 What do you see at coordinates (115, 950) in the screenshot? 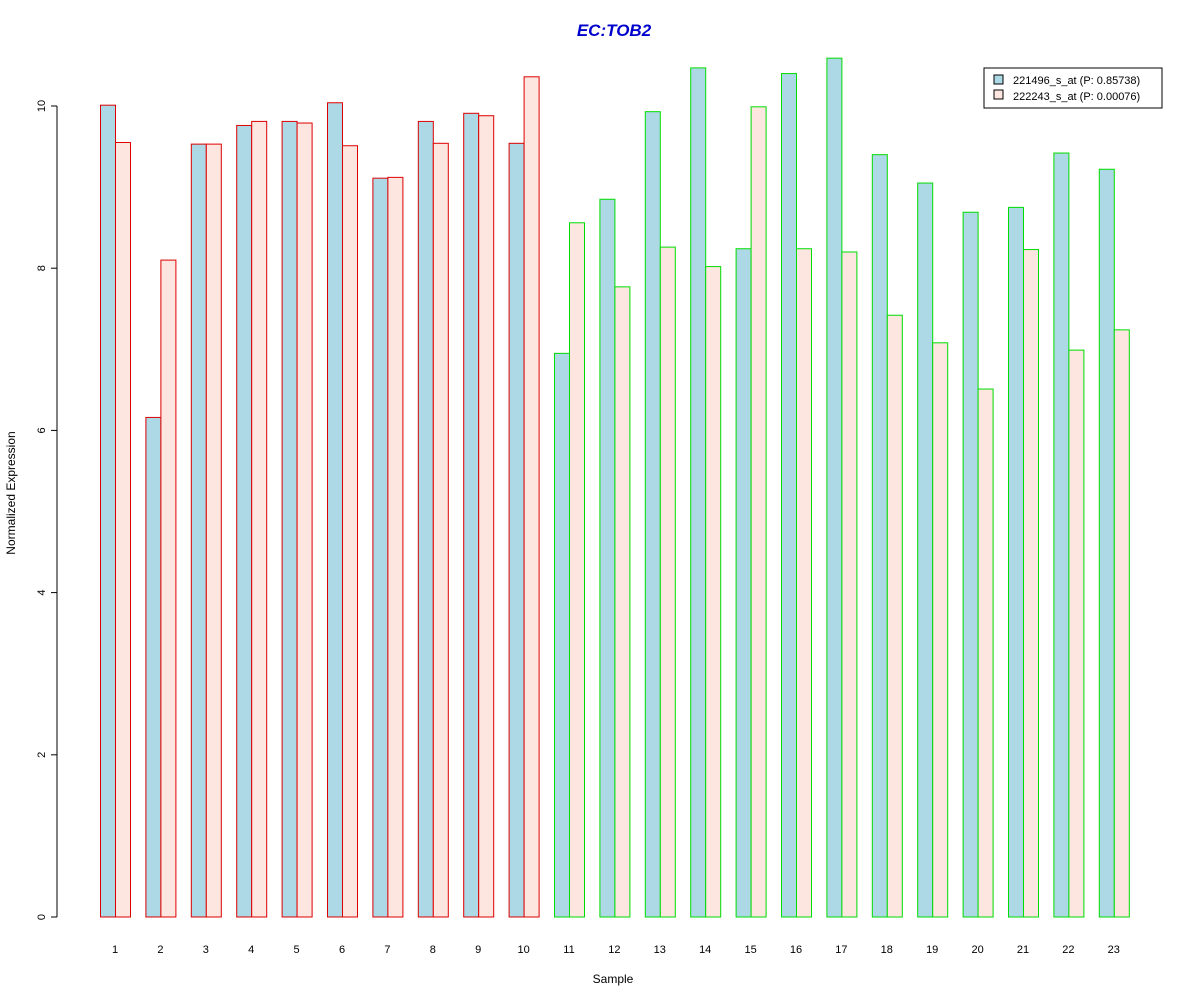
I see `x-tick-label-1: 1` at bounding box center [115, 950].